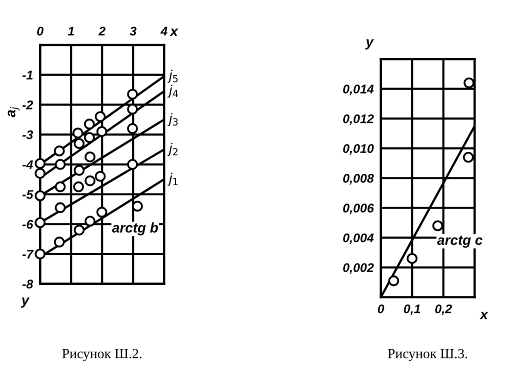 Image resolution: width=521 pixels, height=381 pixels. What do you see at coordinates (133, 31) in the screenshot?
I see `x-tick-label: 3` at bounding box center [133, 31].